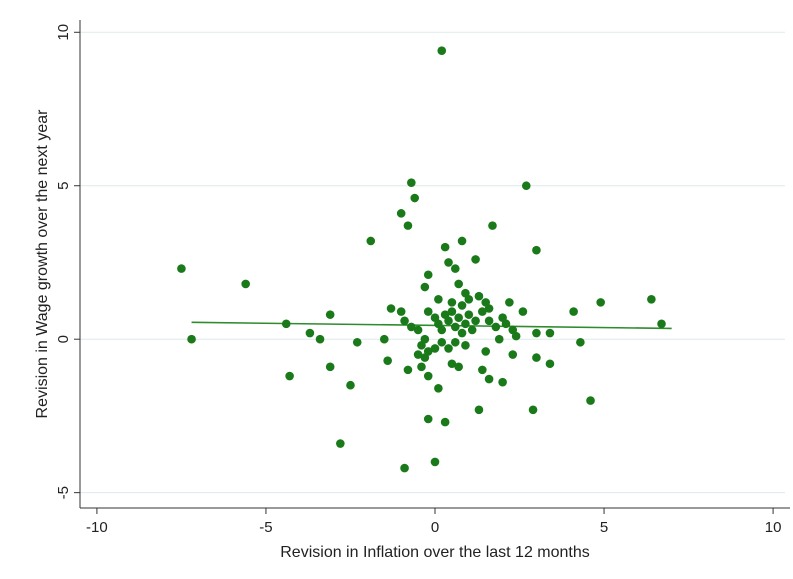  I want to click on x-tick-label: -10, so click(97, 527).